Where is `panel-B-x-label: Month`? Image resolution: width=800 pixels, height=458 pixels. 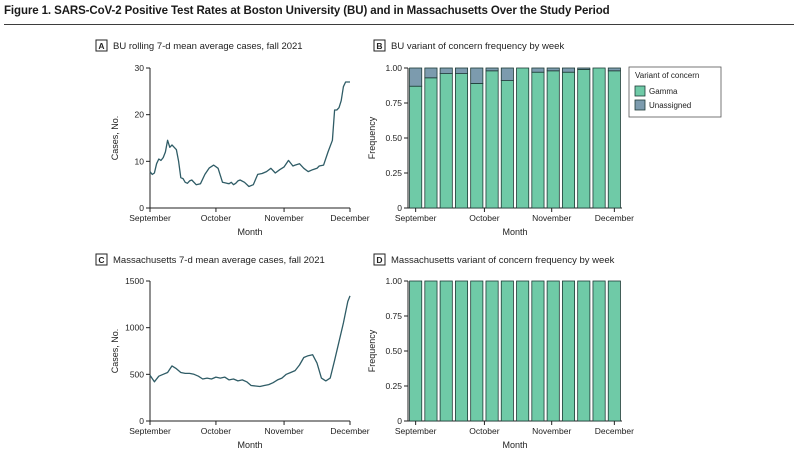 panel-B-x-label: Month is located at coordinates (514, 232).